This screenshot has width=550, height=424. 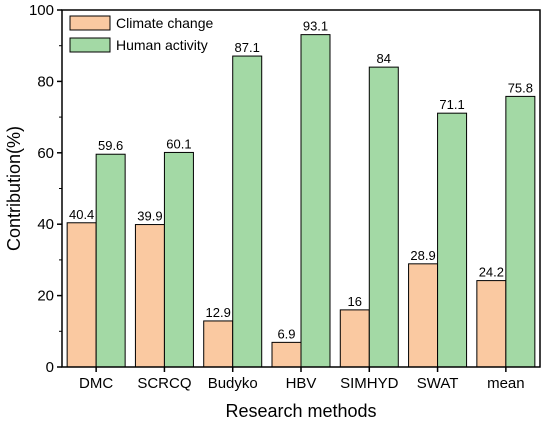 I want to click on x-axis-title: Research methods, so click(x=300, y=411).